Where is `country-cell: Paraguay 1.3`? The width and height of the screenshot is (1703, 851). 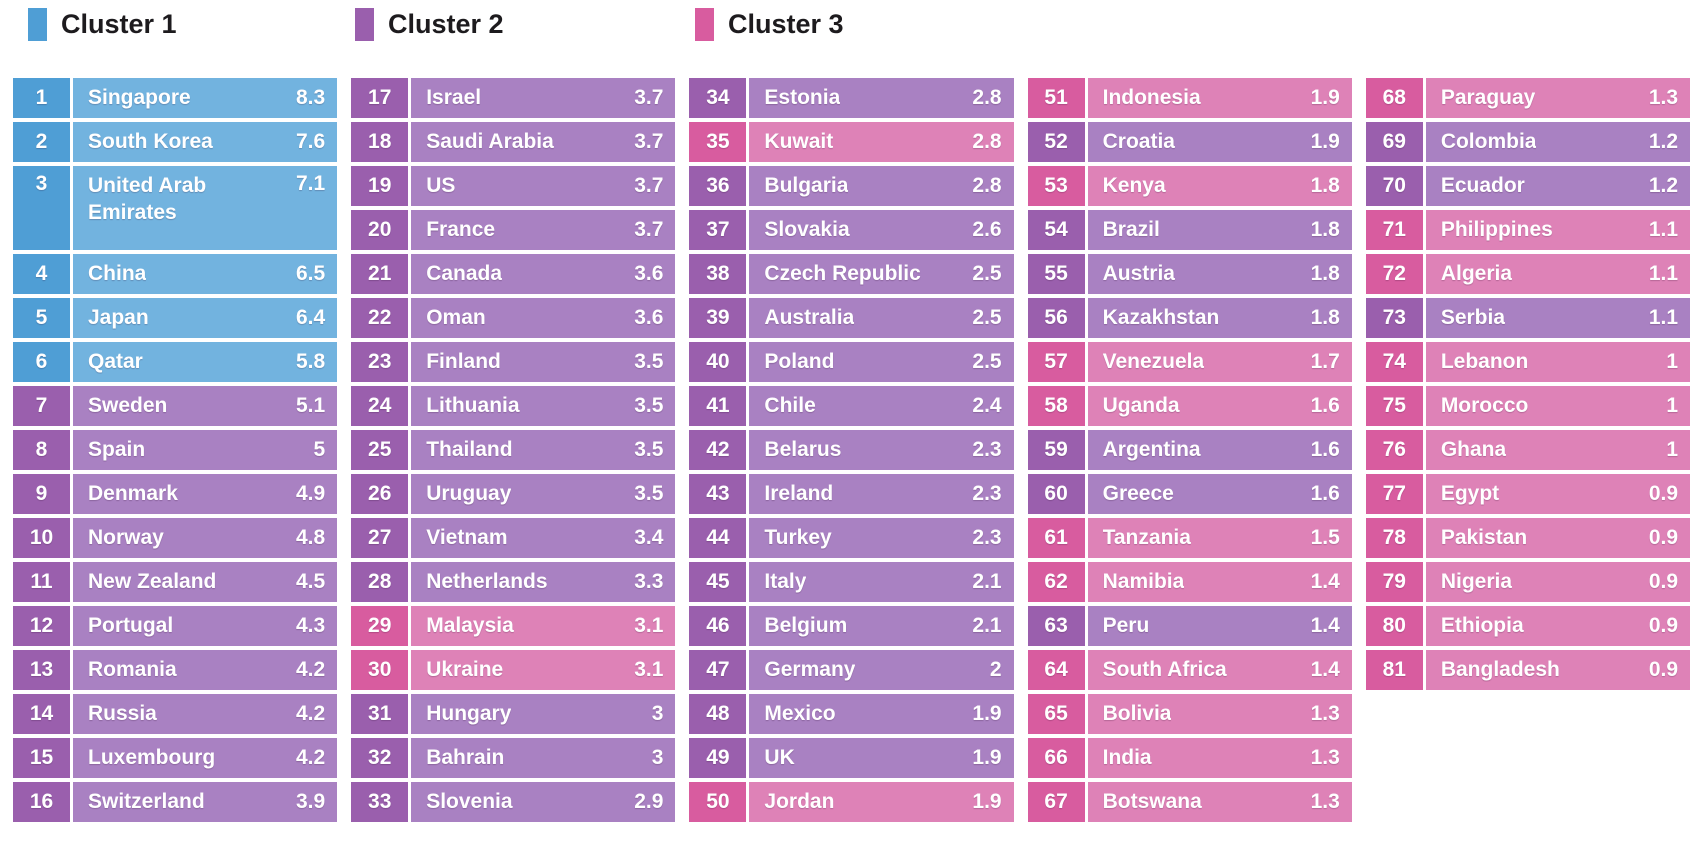
country-cell: Paraguay 1.3 is located at coordinates (1558, 98).